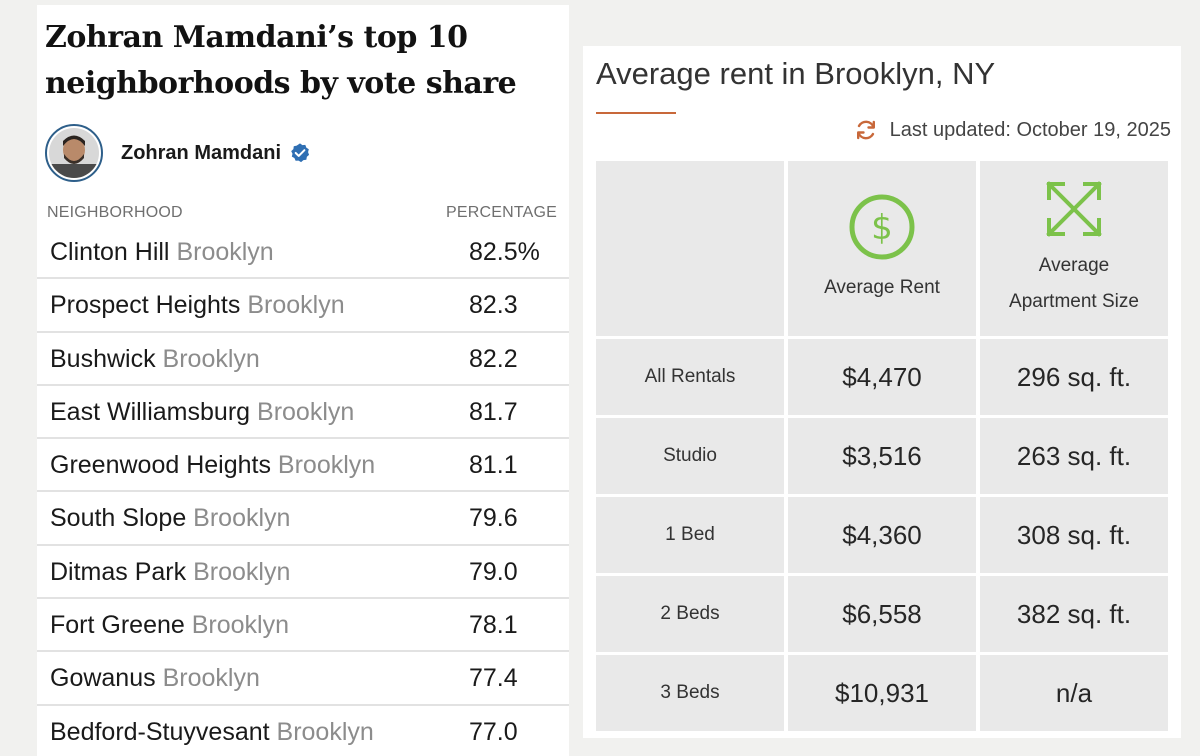  I want to click on neighborhood-cell: Prospect Heights Brooklyn, so click(197, 305).